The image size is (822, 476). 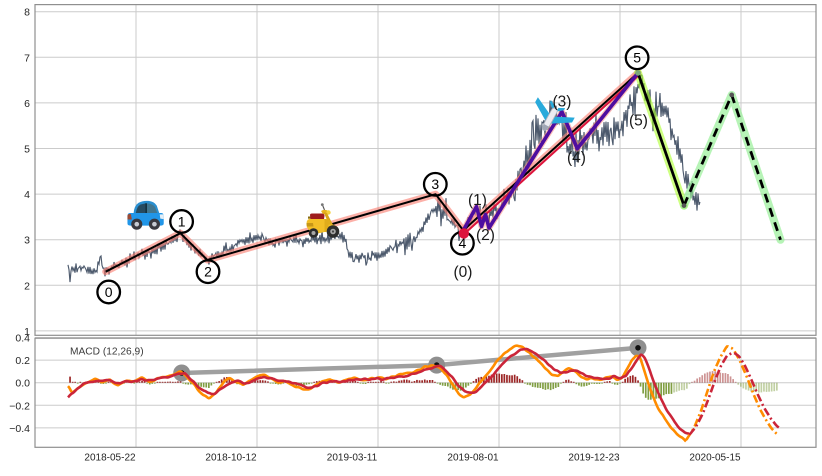 What do you see at coordinates (562, 102) in the screenshot?
I see `svg-text: (3)` at bounding box center [562, 102].